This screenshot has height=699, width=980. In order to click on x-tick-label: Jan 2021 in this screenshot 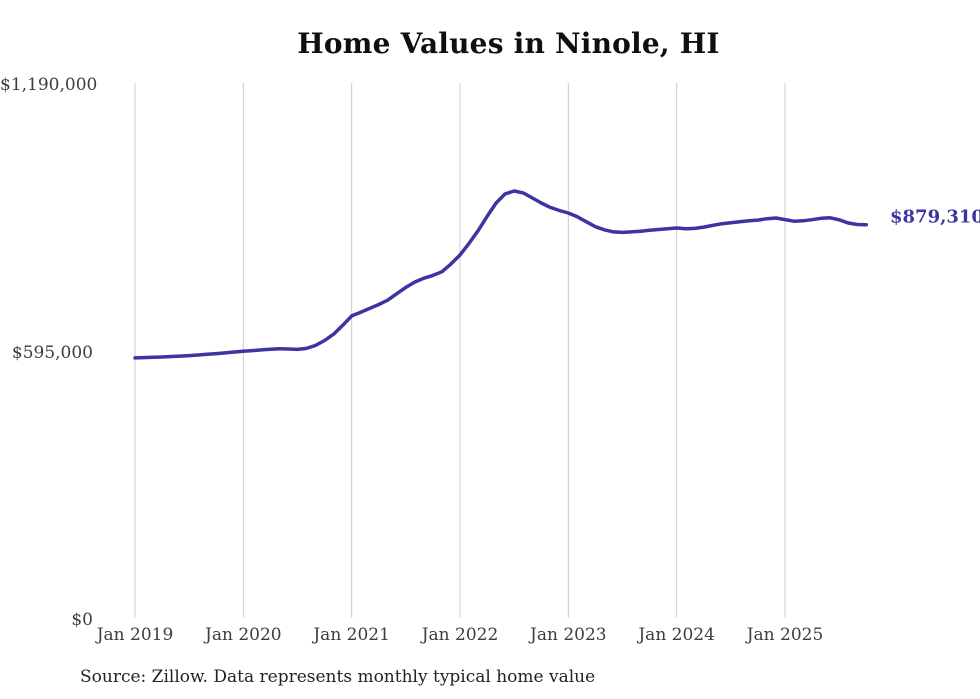, I will do `click(351, 635)`.